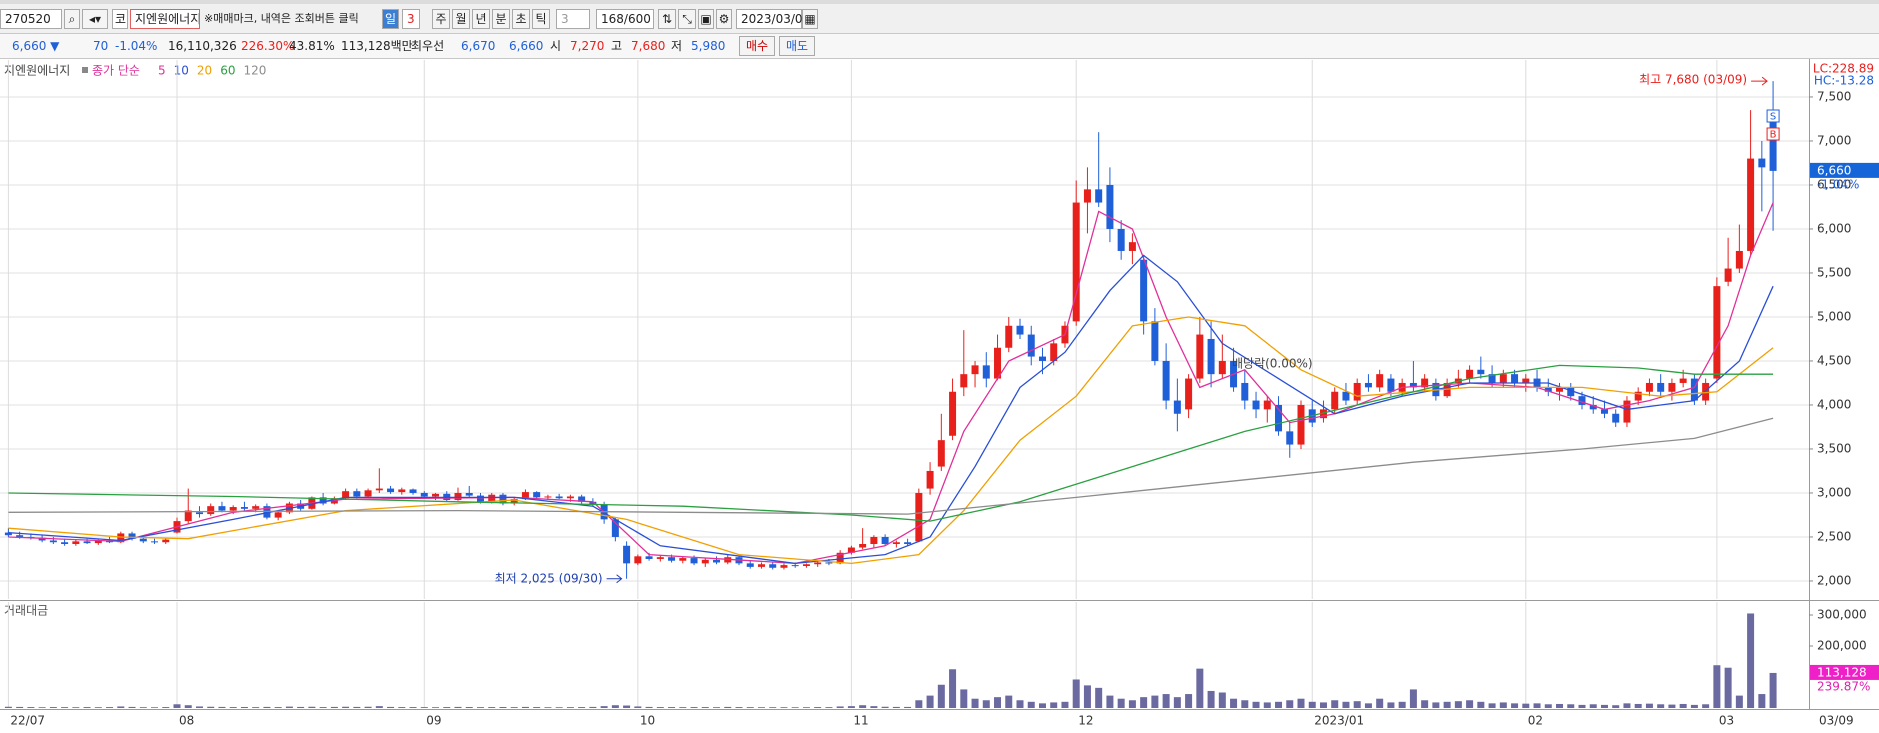  What do you see at coordinates (202, 46) in the screenshot?
I see `volume: 16,110,326` at bounding box center [202, 46].